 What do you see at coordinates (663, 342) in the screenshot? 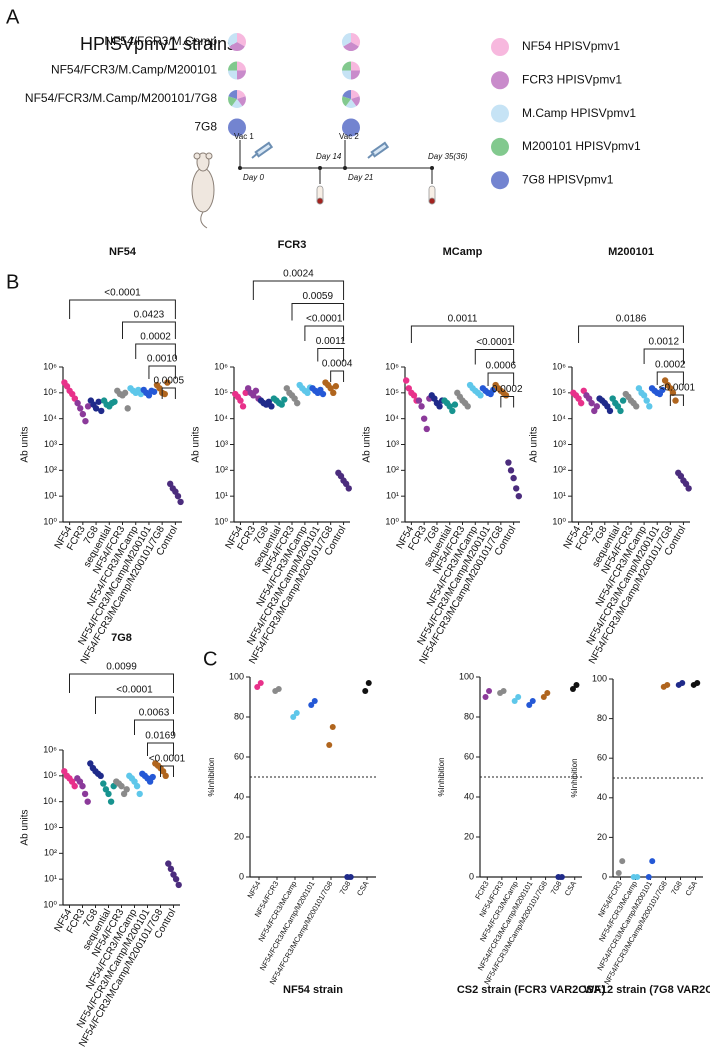
I see `p-value: 0.0012` at bounding box center [663, 342].